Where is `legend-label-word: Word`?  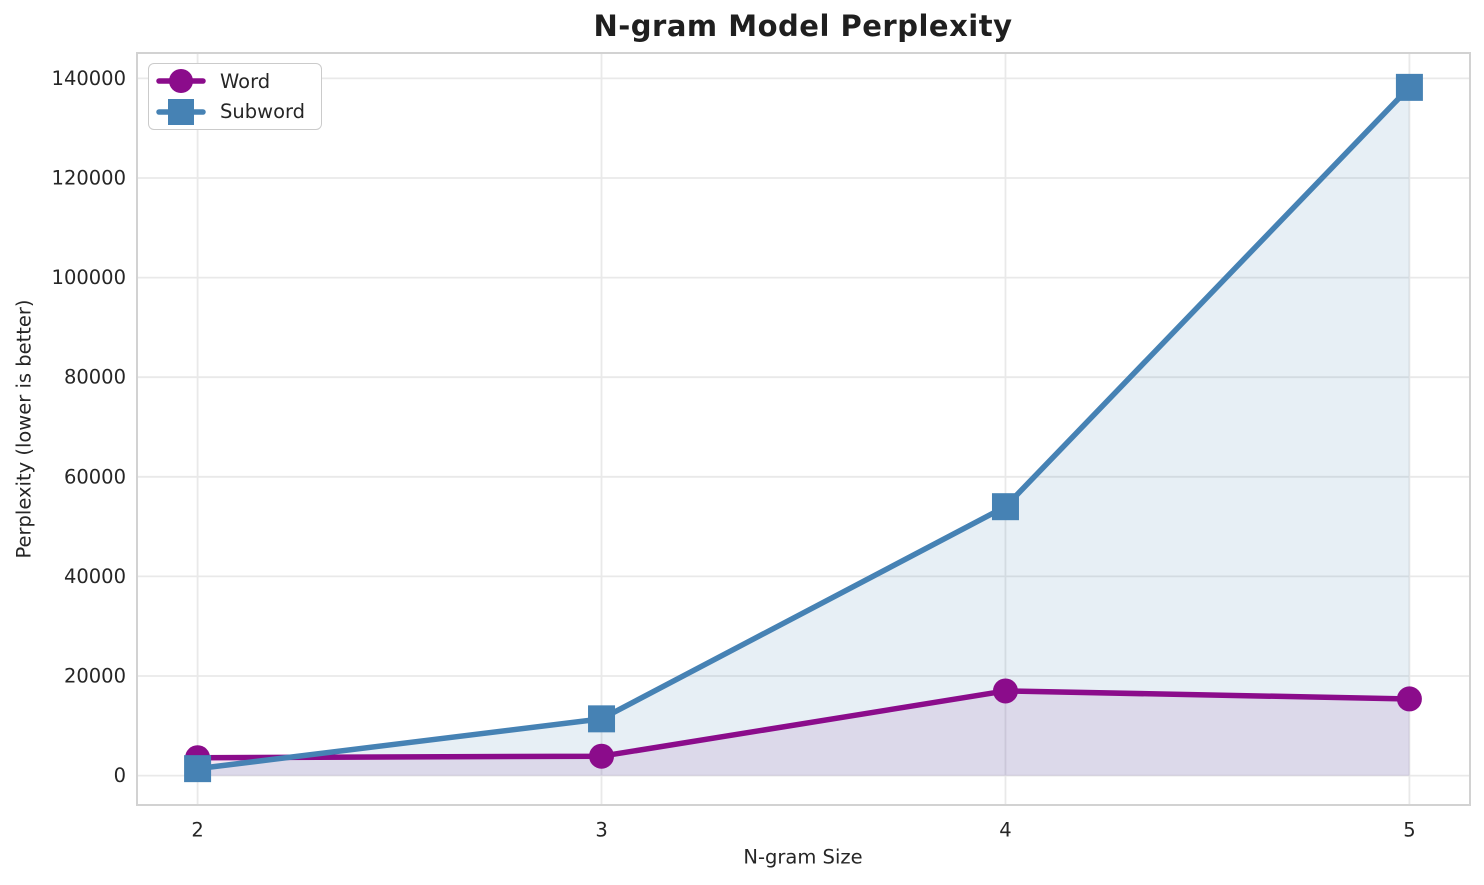
legend-label-word: Word is located at coordinates (245, 81).